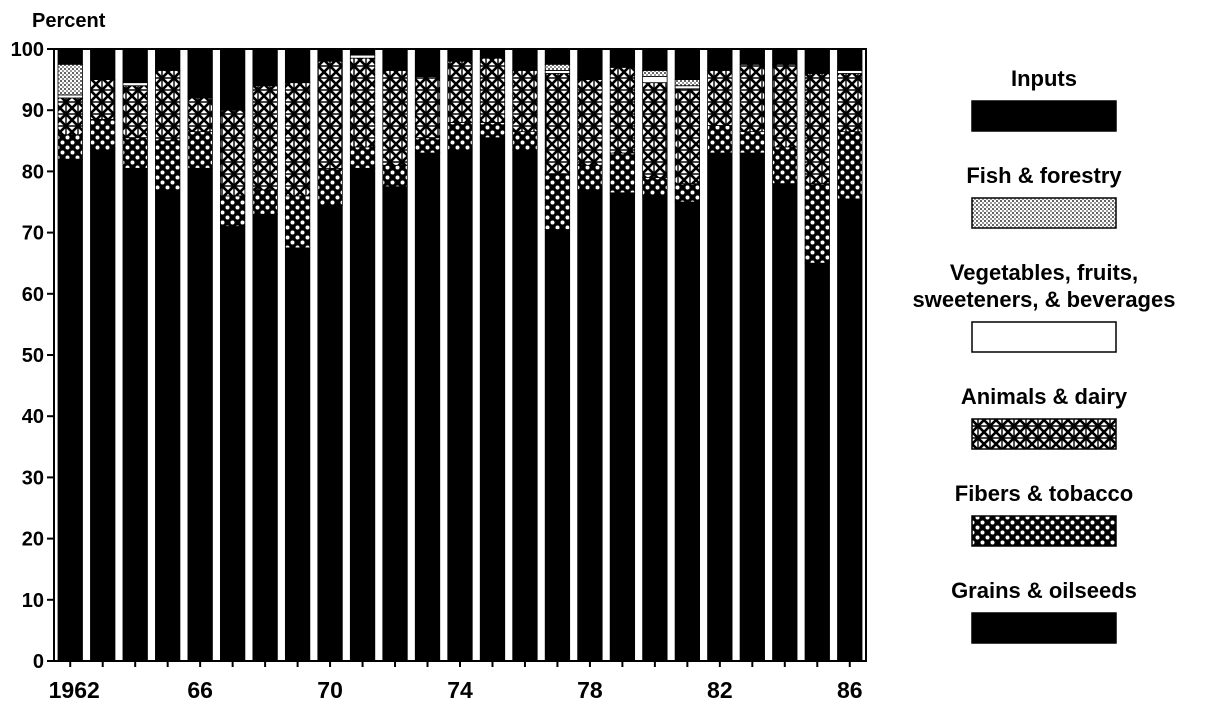  Describe the element at coordinates (103, 134) in the screenshot. I see `bar-segment-fibers-tobacco-1963` at that location.